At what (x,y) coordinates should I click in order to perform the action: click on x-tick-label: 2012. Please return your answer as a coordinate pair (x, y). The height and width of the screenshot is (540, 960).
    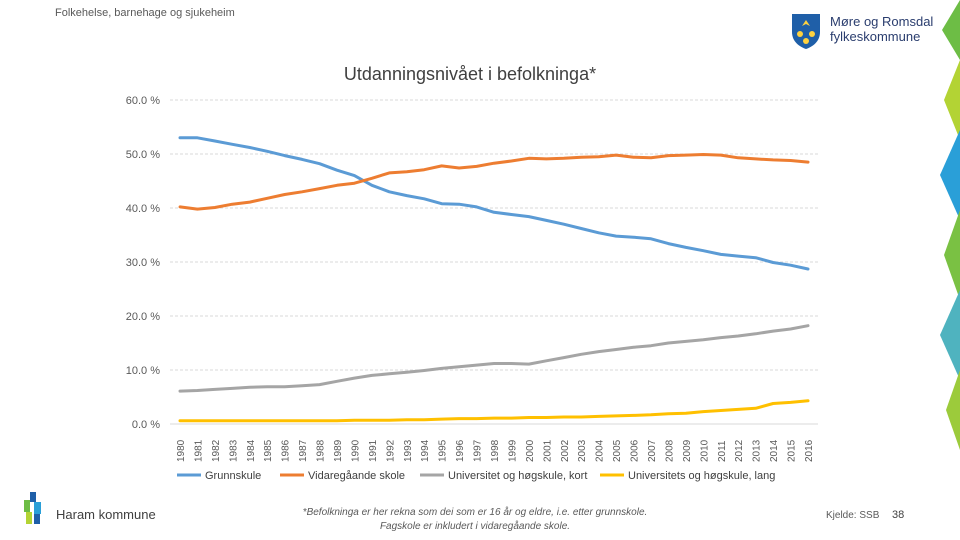
    Looking at the image, I should click on (739, 450).